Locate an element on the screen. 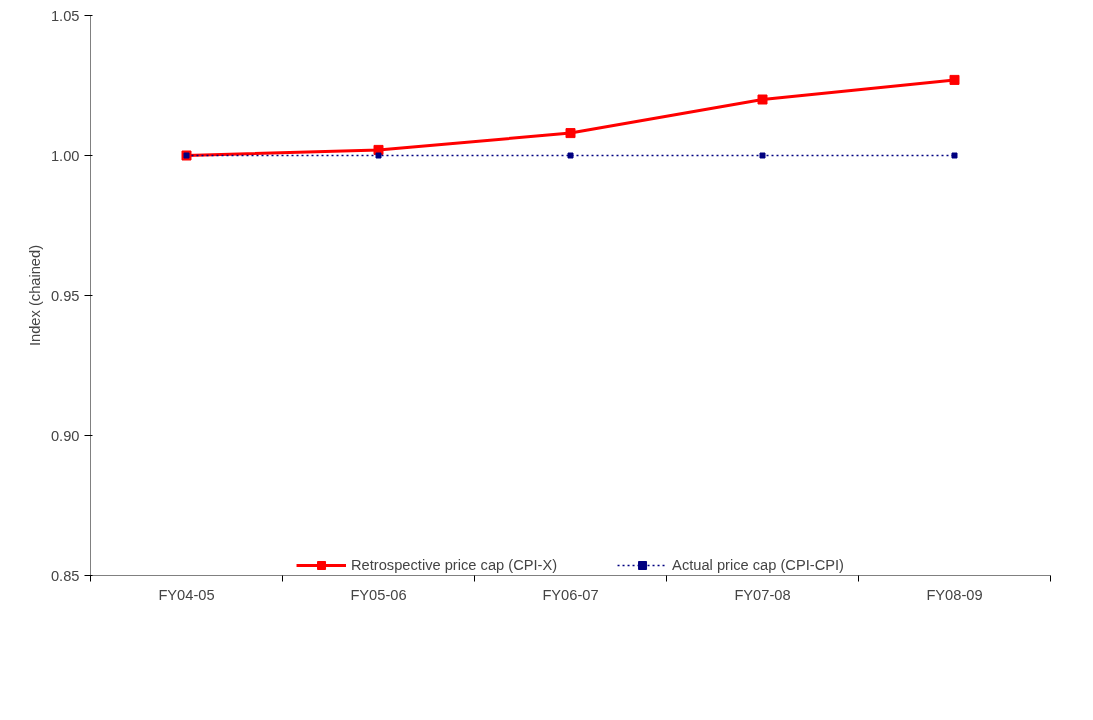 This screenshot has height=720, width=1093. y-tick-label: 0.85 is located at coordinates (65, 575).